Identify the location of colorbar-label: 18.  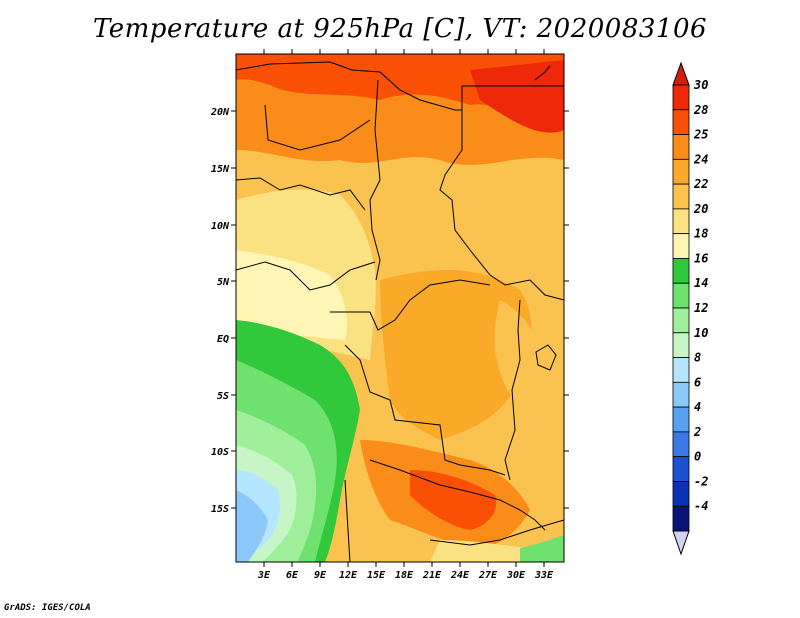
(701, 234).